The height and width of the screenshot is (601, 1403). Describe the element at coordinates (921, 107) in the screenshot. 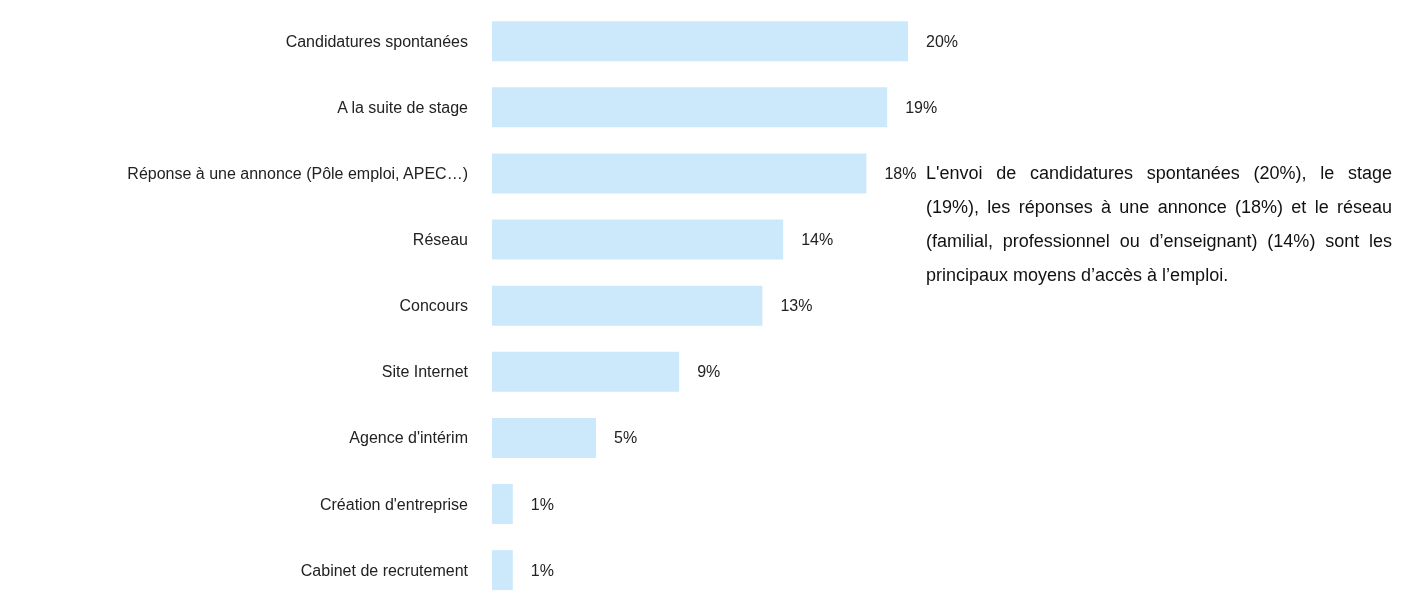

I see `data-label: 19%` at that location.